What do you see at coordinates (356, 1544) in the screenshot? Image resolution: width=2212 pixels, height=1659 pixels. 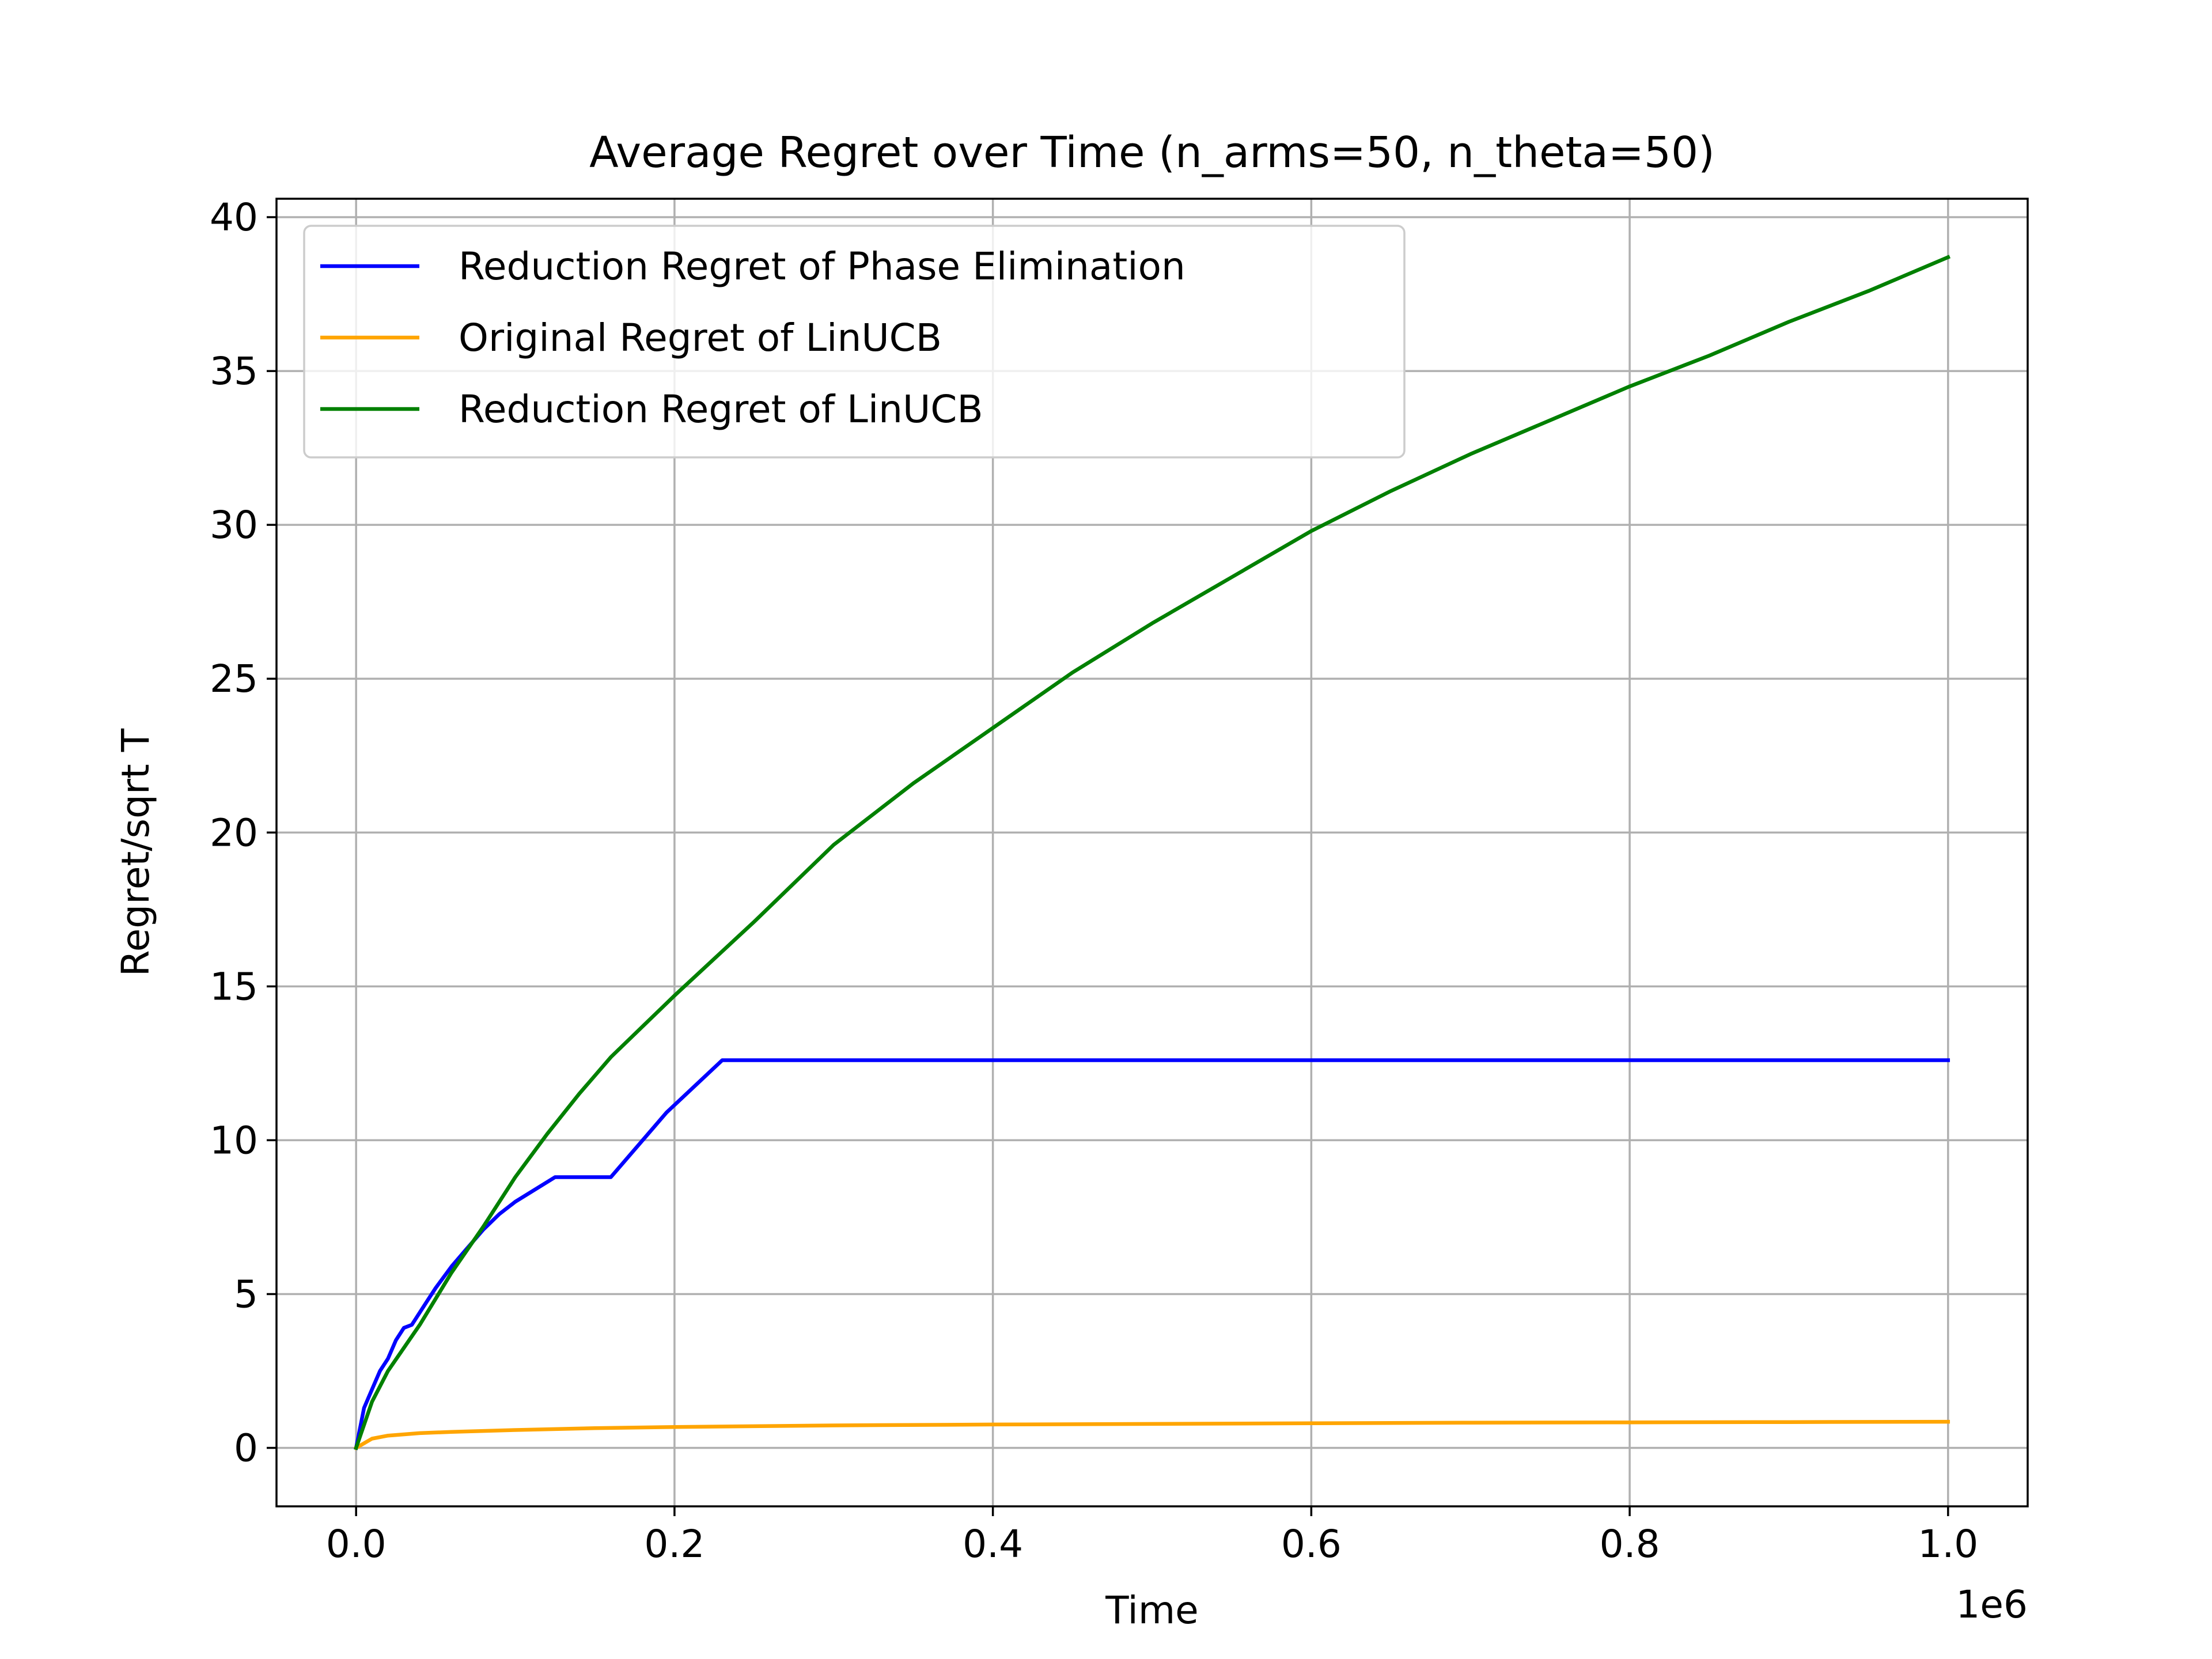 I see `x-tick-label: 0.0` at bounding box center [356, 1544].